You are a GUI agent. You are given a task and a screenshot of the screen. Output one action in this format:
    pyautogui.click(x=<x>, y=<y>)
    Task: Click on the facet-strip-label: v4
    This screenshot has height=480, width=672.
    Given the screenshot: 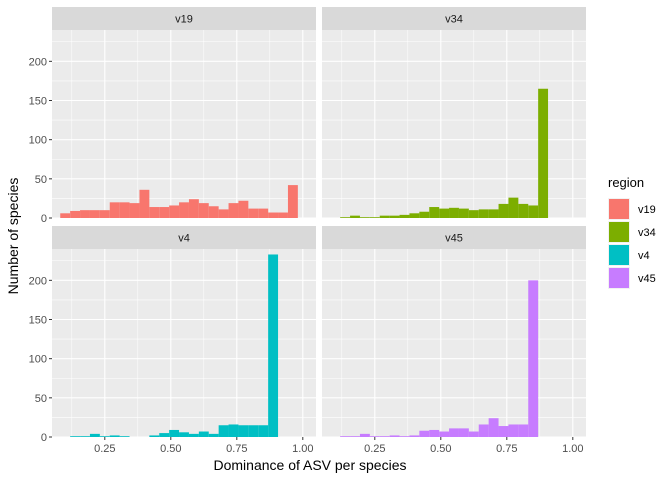 What is the action you would take?
    pyautogui.click(x=184, y=239)
    